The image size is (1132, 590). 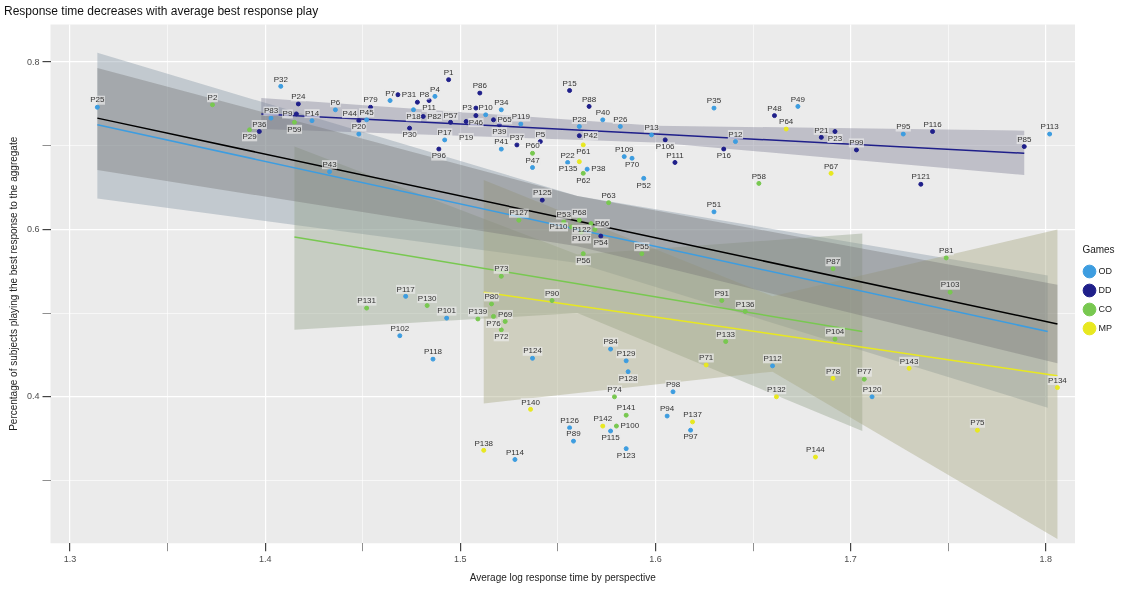 What do you see at coordinates (447, 311) in the screenshot?
I see `data-label: P101` at bounding box center [447, 311].